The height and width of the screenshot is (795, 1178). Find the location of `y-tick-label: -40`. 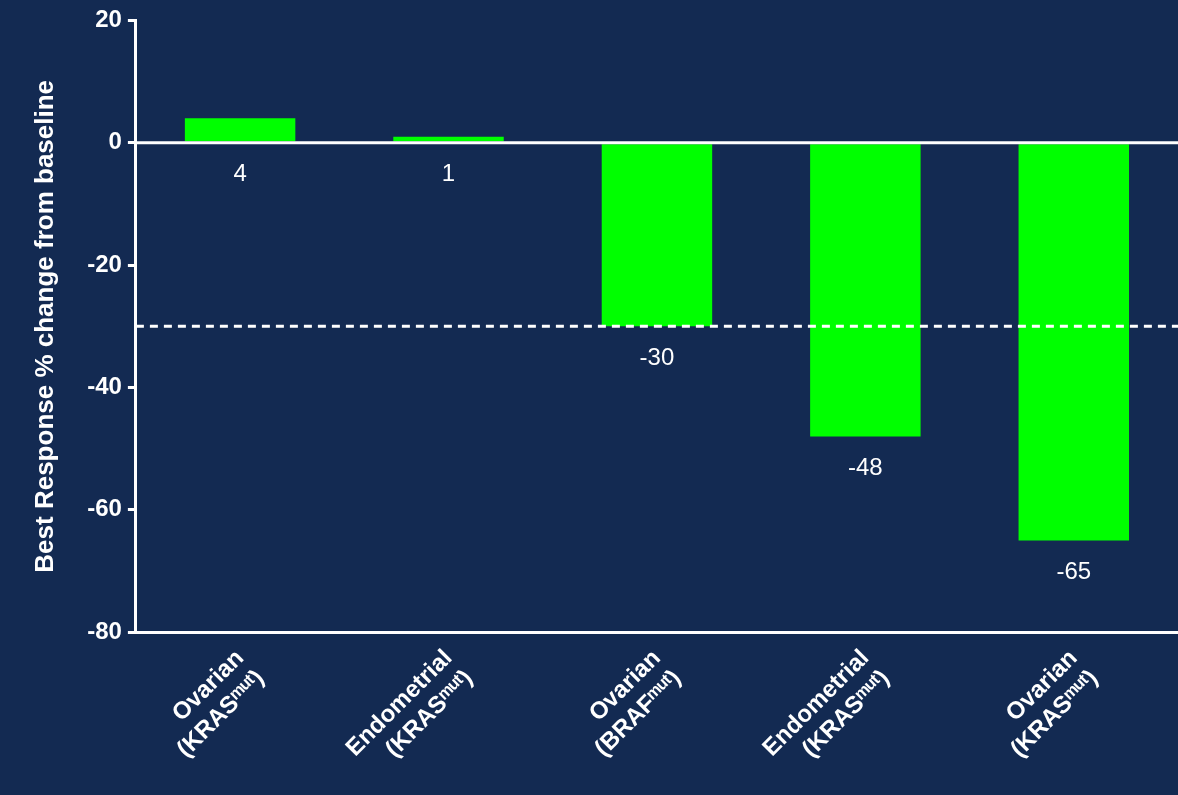

y-tick-label: -40 is located at coordinates (104, 386).